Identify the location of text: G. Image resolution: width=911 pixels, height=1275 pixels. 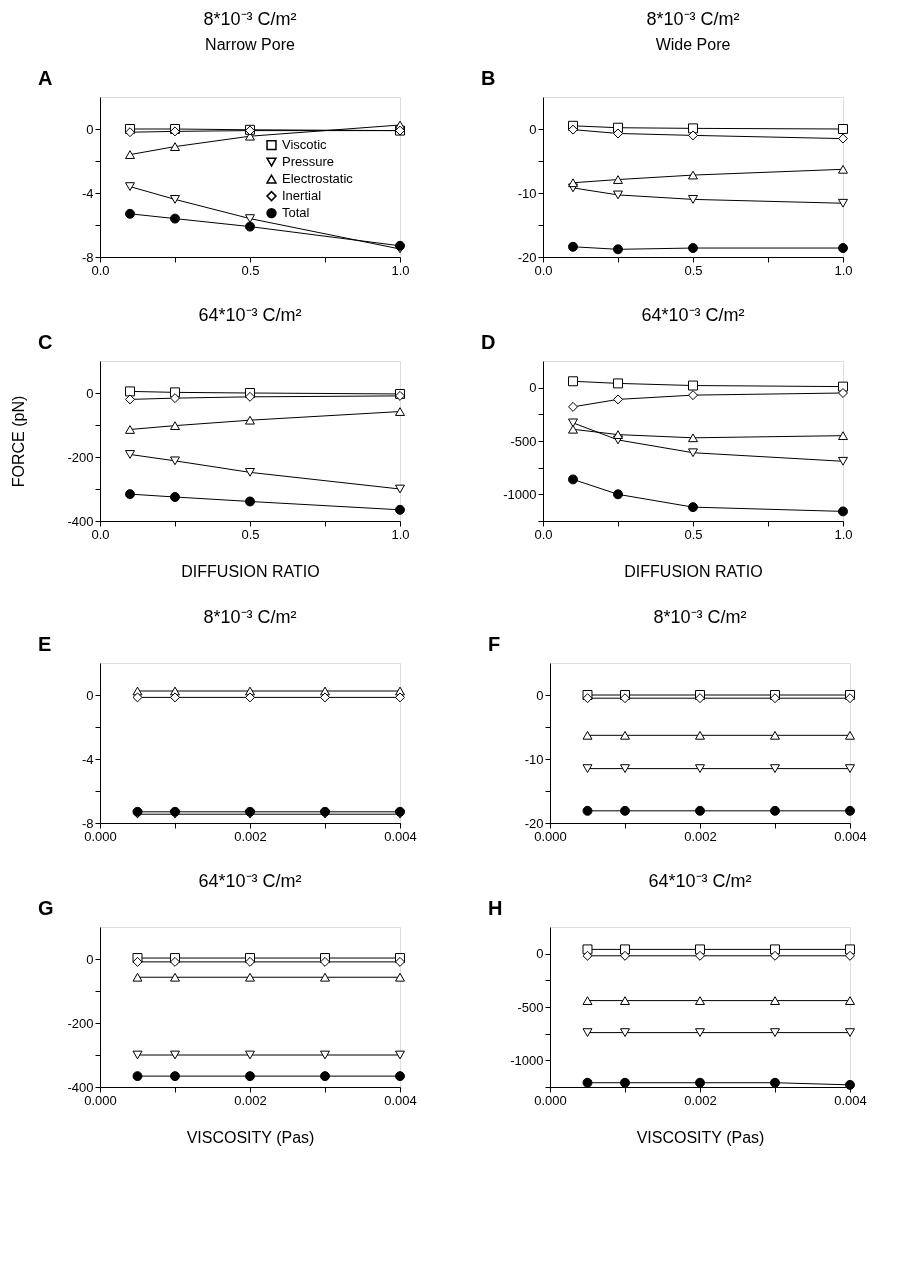
(46, 908).